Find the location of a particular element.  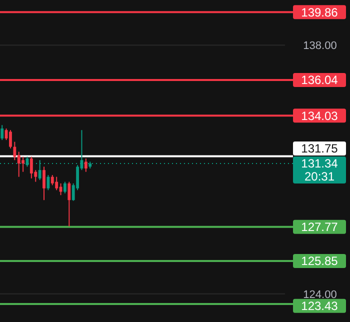

y-tick-label: 124.00 is located at coordinates (320, 294).